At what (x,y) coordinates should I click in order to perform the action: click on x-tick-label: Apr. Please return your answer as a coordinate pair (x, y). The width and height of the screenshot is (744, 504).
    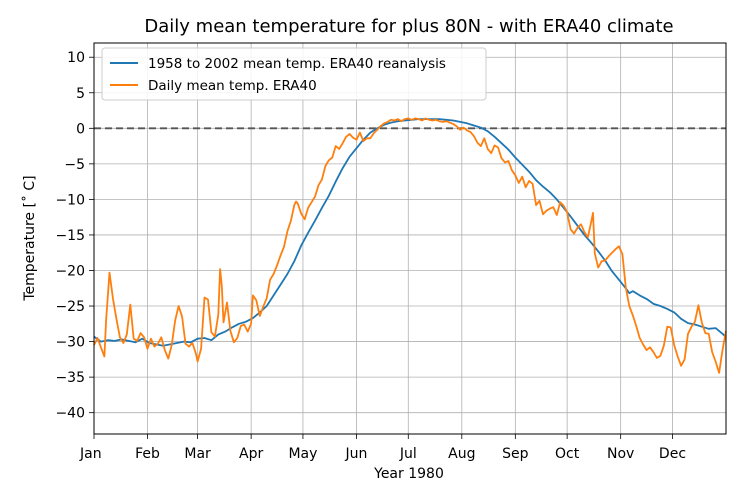
    Looking at the image, I should click on (251, 454).